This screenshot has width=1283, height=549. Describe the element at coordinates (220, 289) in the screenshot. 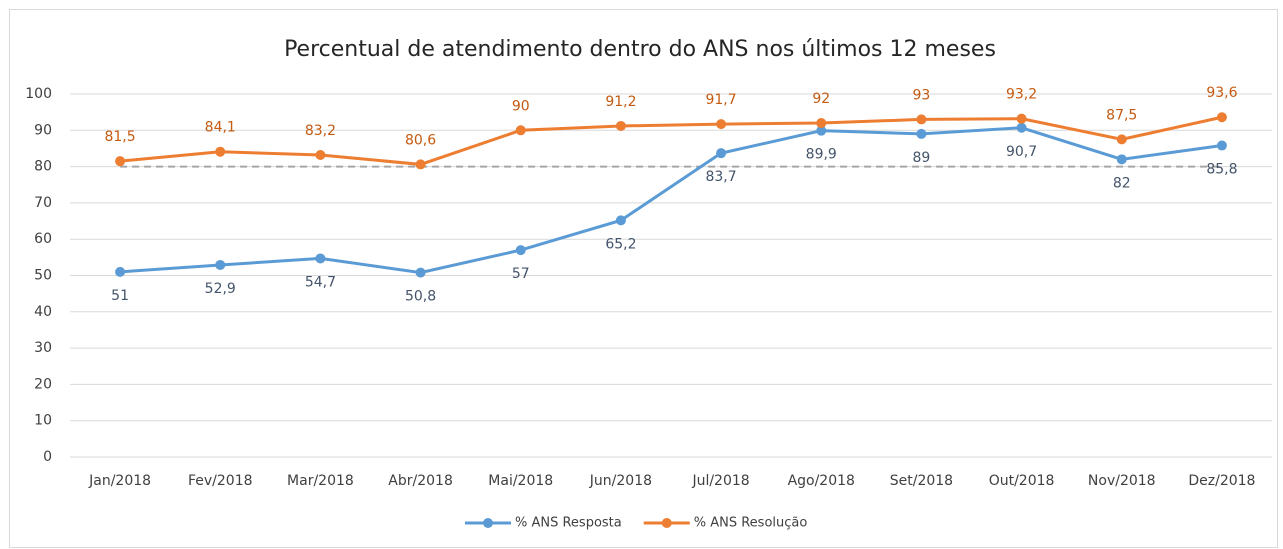

I see `data-label: 52,9` at that location.